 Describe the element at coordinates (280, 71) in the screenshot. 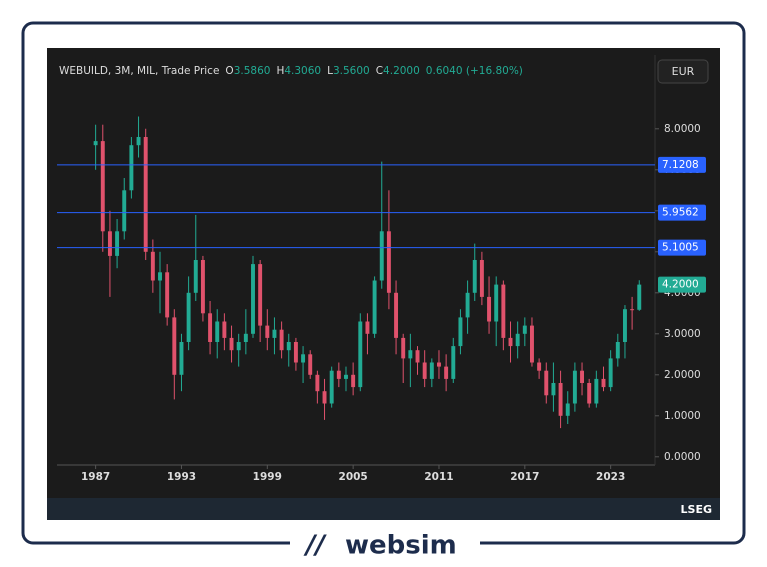

I see `ohlc-label: H` at that location.